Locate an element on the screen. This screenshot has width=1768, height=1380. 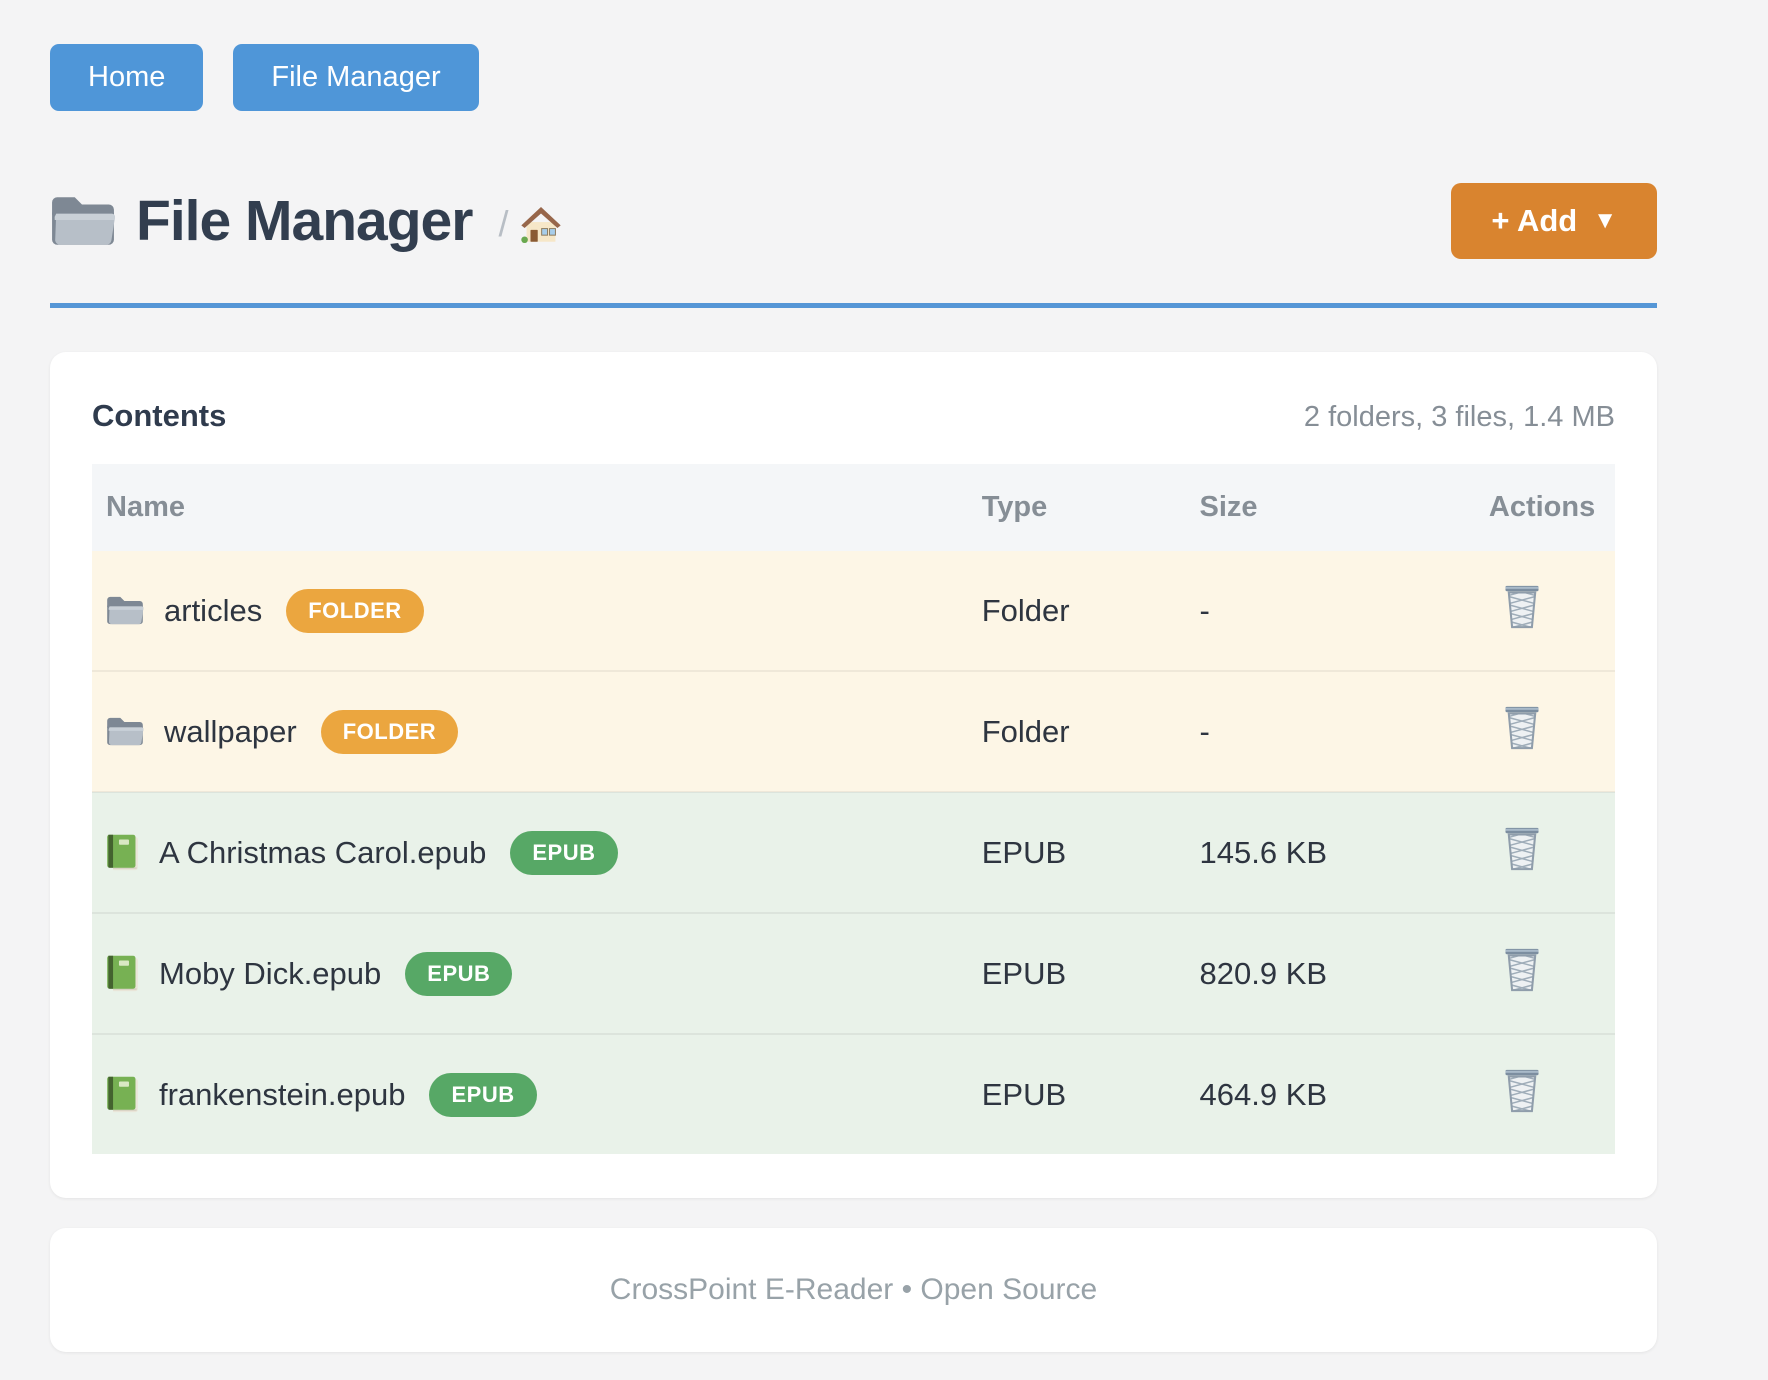
title-group: File Manager / is located at coordinates (306, 221).